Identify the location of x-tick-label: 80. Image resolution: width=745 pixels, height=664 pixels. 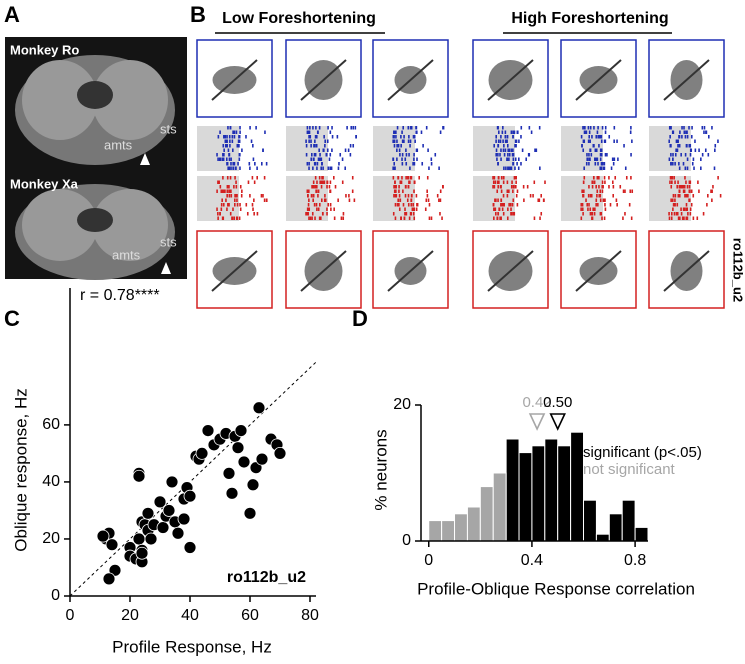
(310, 615).